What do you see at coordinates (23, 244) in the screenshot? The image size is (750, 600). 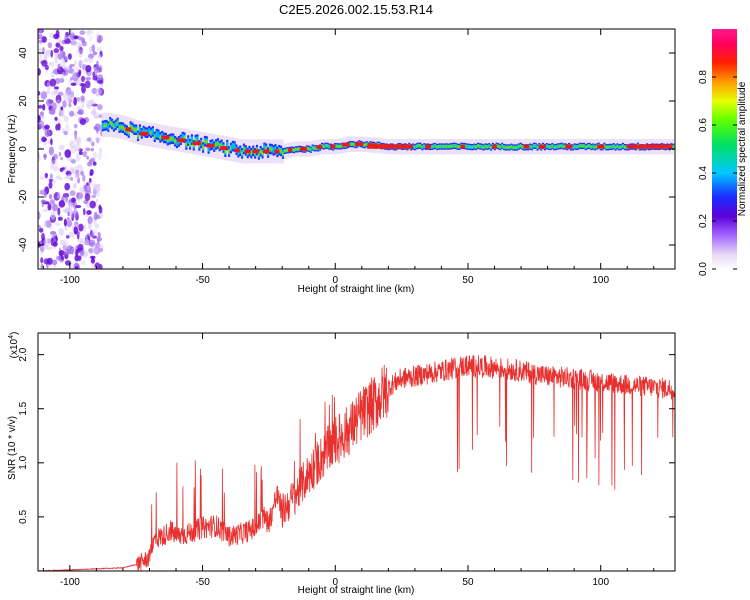 I see `spectrogram-y-tick-label: -40` at bounding box center [23, 244].